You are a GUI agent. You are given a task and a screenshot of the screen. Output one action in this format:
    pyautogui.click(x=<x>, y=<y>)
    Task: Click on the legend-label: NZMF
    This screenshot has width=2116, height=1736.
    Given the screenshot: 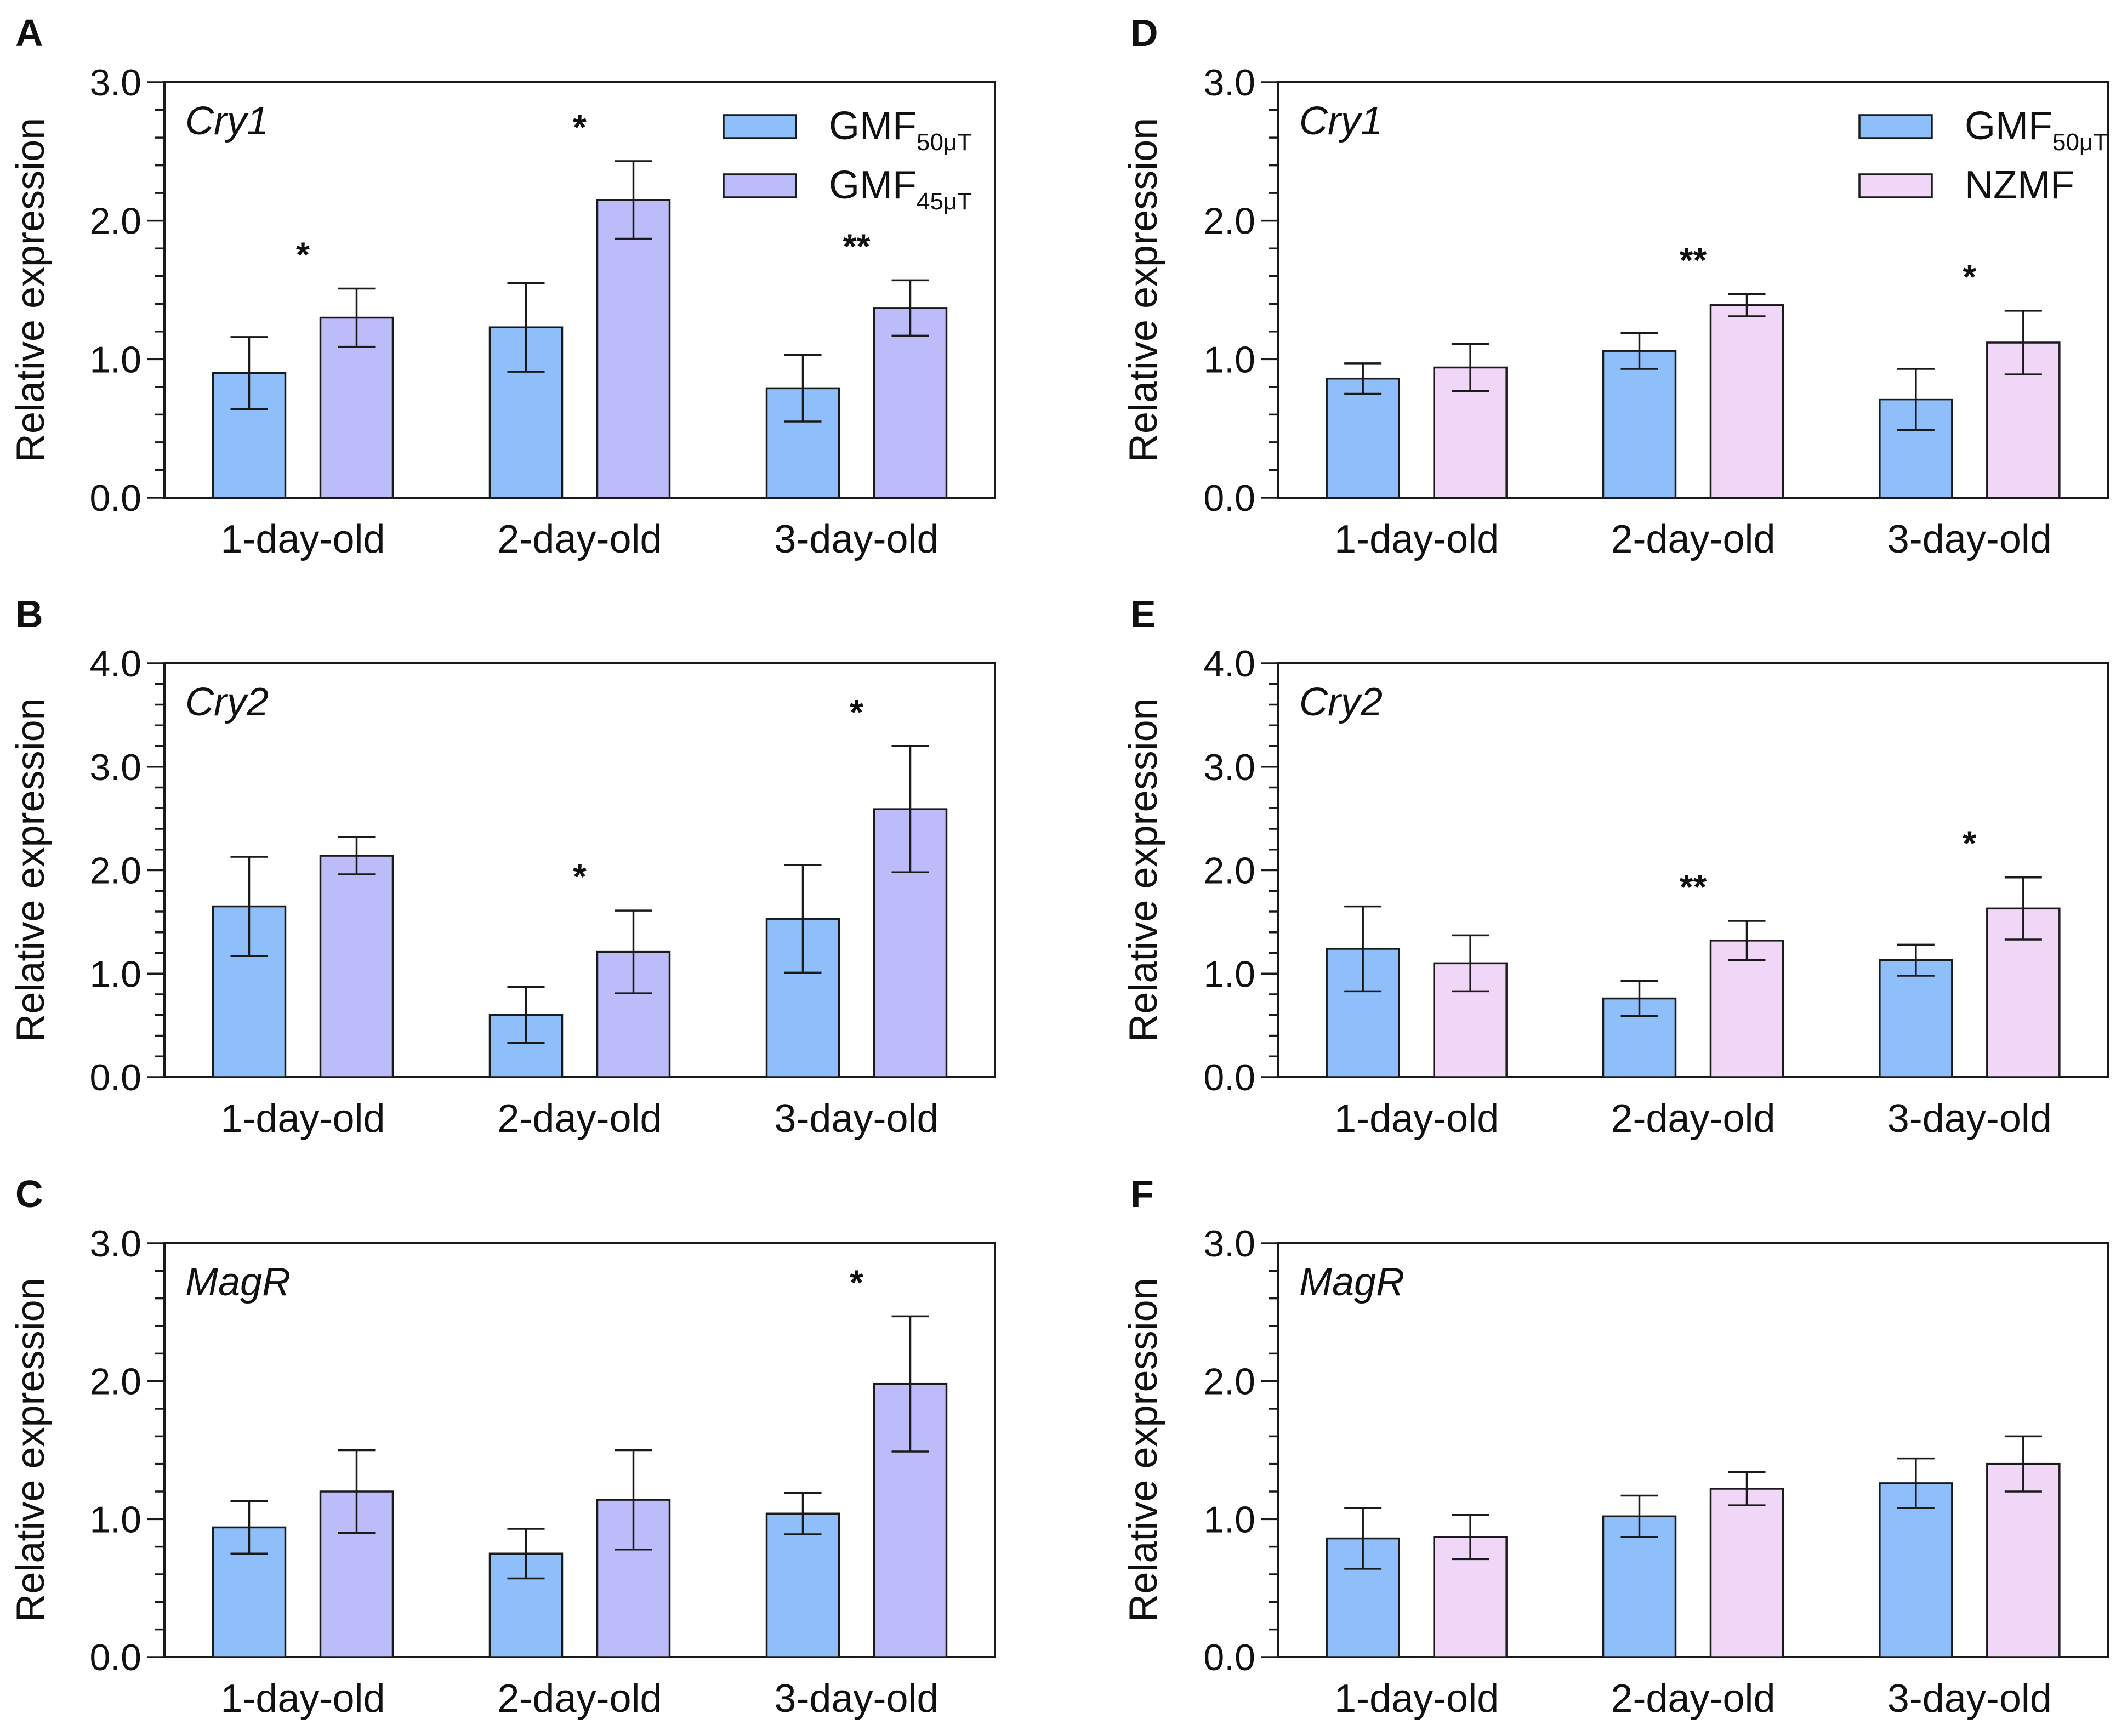 What is the action you would take?
    pyautogui.click(x=2020, y=185)
    